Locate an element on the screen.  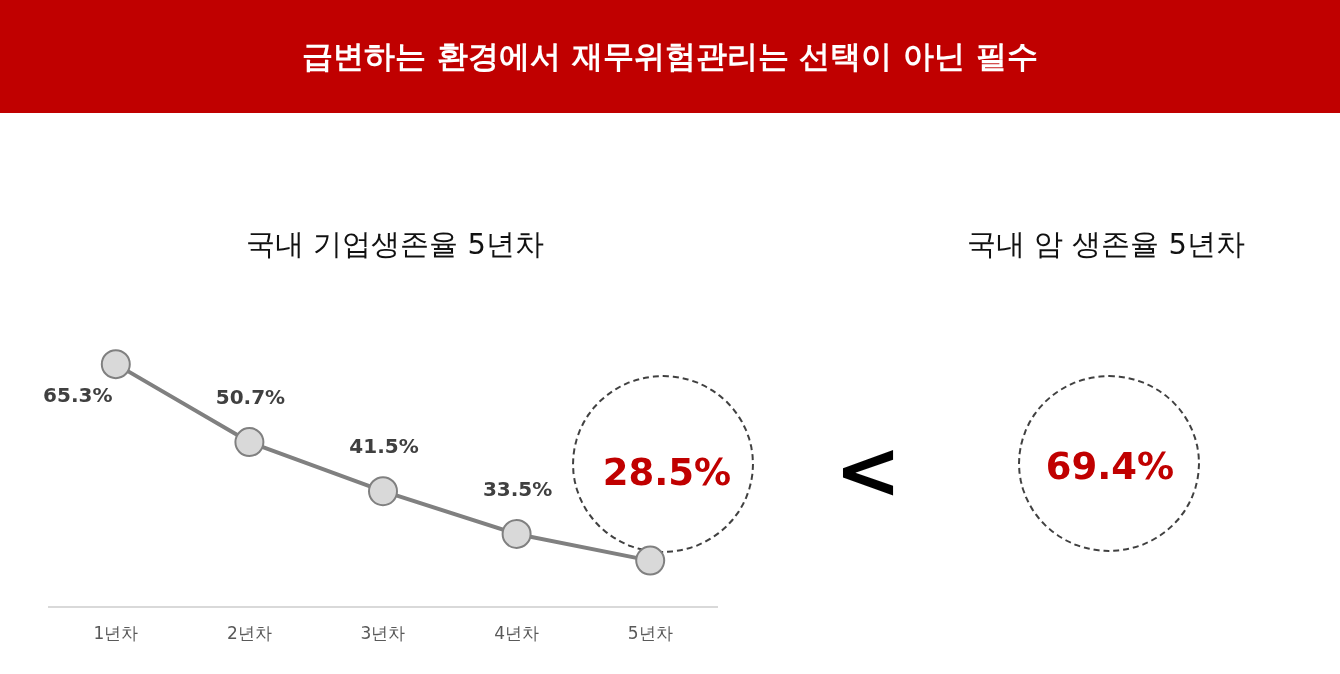
x-tick-label: 5년차 is located at coordinates (650, 633).